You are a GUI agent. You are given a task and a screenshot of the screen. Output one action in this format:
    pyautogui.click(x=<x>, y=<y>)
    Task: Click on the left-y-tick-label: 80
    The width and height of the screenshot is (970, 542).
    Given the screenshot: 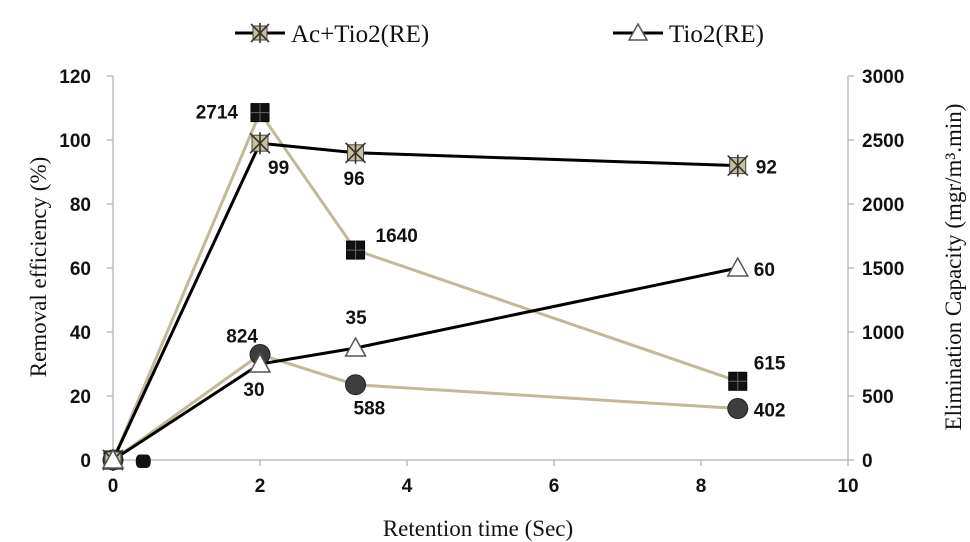 What is the action you would take?
    pyautogui.click(x=80, y=205)
    